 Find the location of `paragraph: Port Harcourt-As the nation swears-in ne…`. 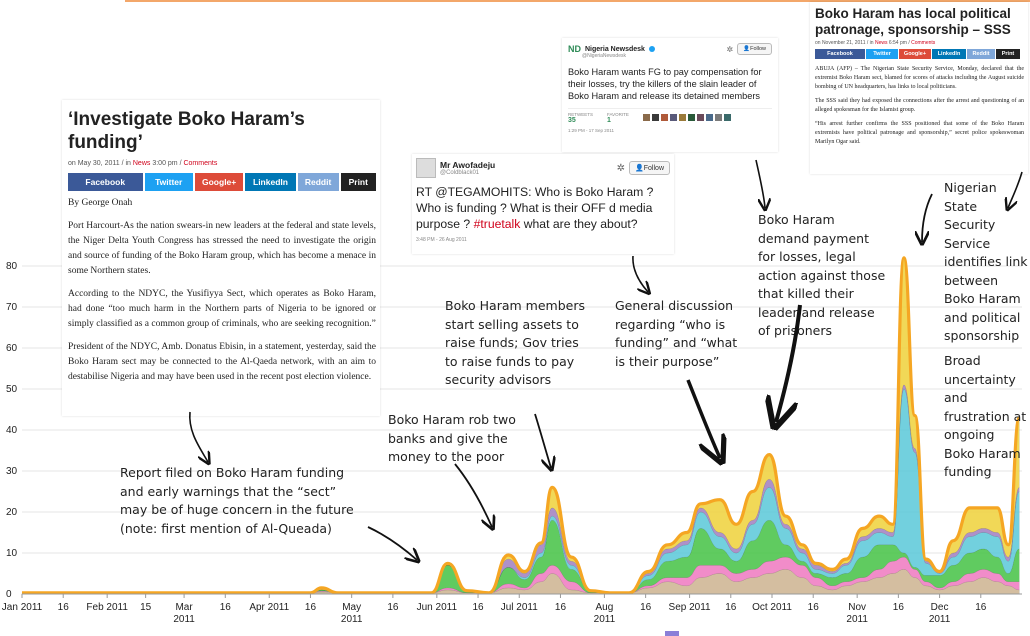

paragraph: Port Harcourt-As the nation swears-in ne… is located at coordinates (222, 248).